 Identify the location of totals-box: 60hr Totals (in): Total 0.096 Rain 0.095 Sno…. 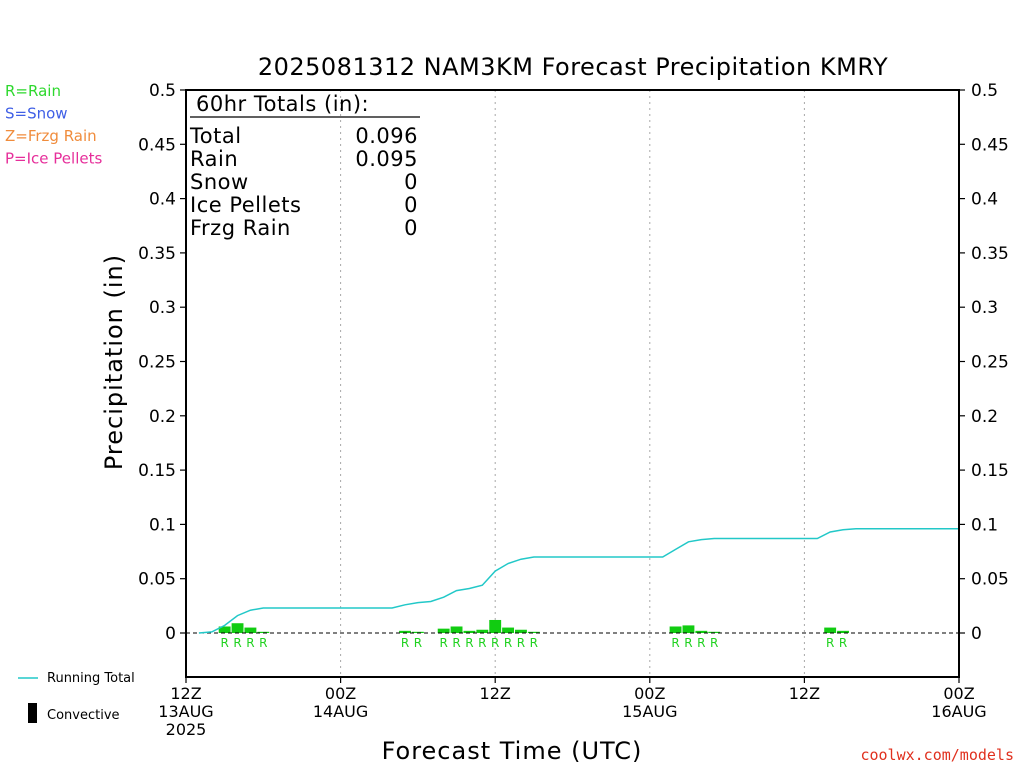
(304, 166).